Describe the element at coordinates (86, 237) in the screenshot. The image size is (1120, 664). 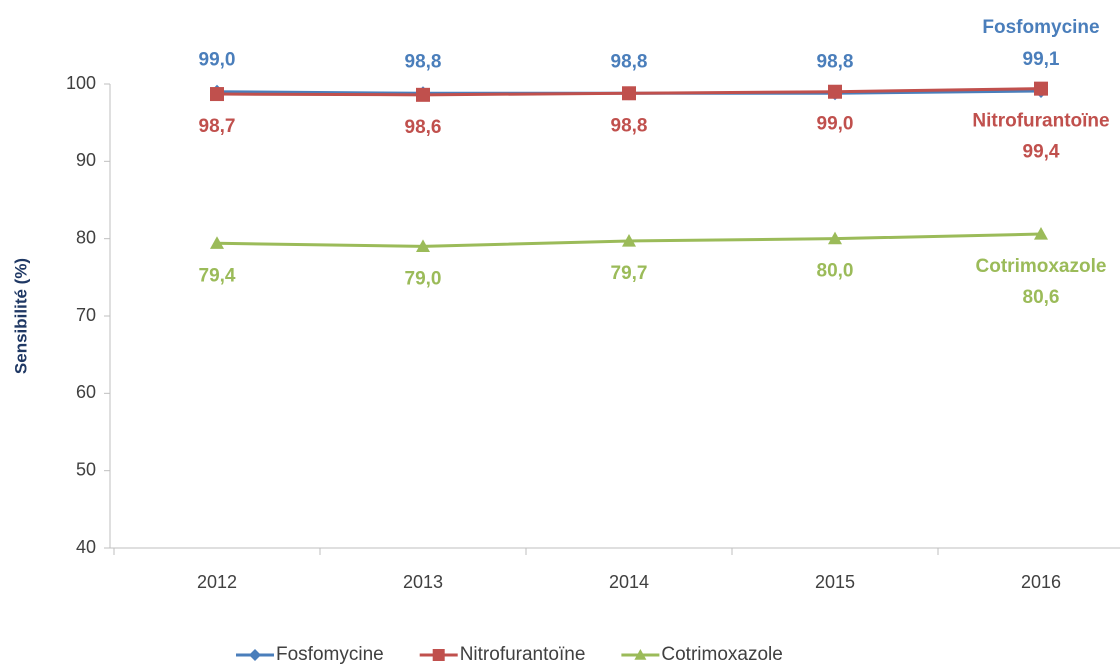
I see `y-tick-label: 80` at that location.